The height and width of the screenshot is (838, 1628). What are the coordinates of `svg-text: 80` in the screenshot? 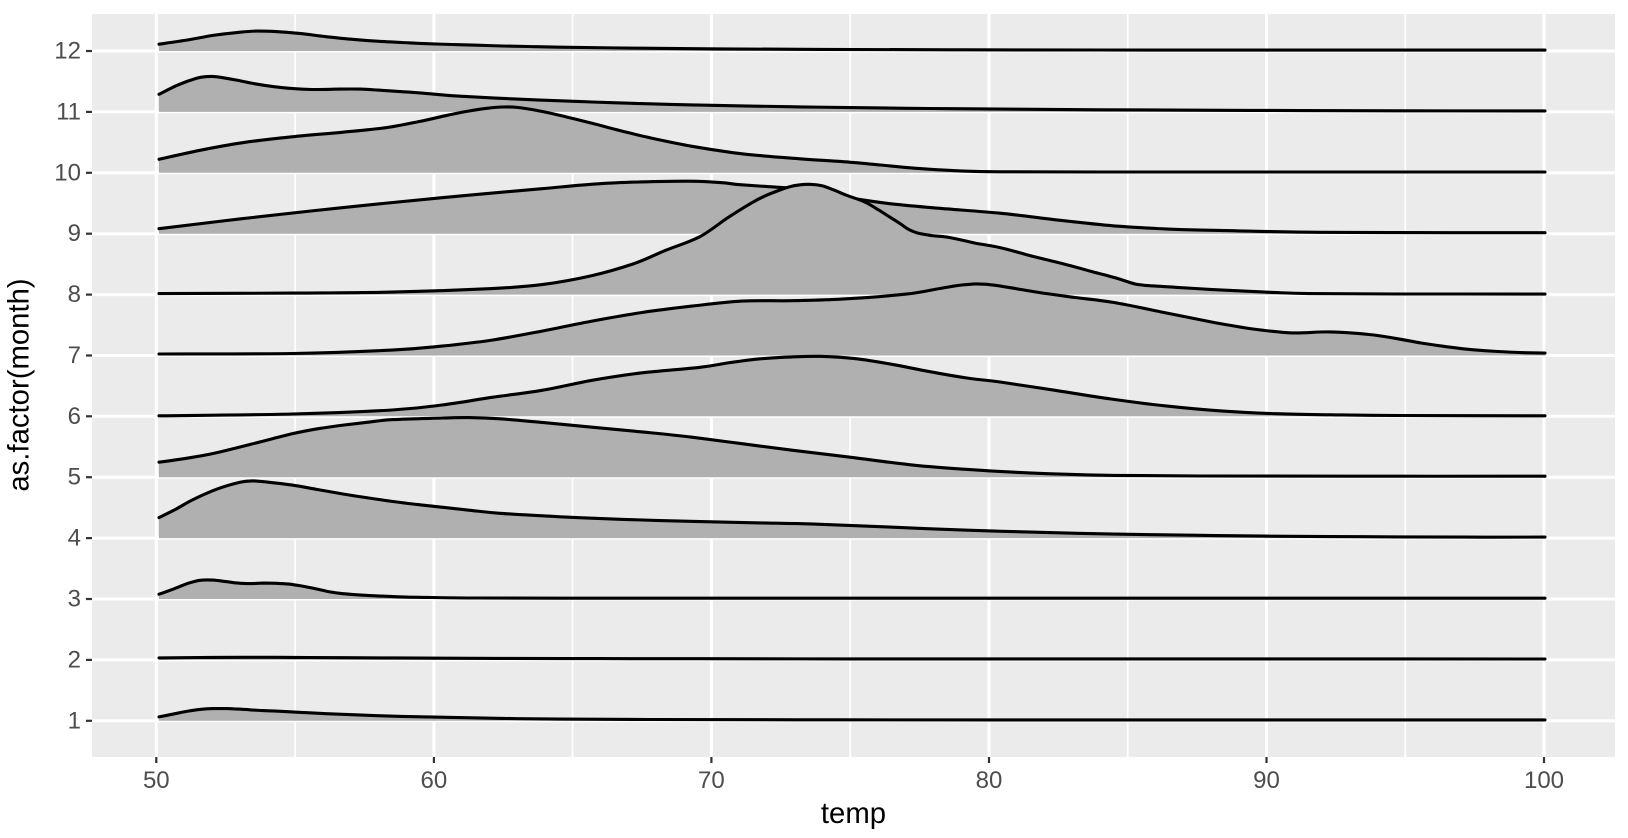 It's located at (989, 780).